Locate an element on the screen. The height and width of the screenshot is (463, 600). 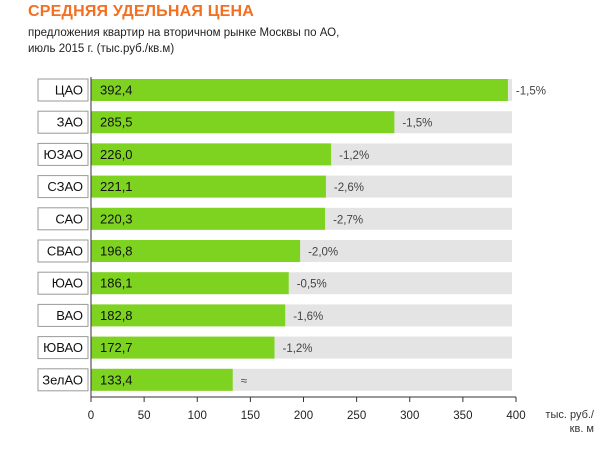
value-label: 182,8 is located at coordinates (116, 315).